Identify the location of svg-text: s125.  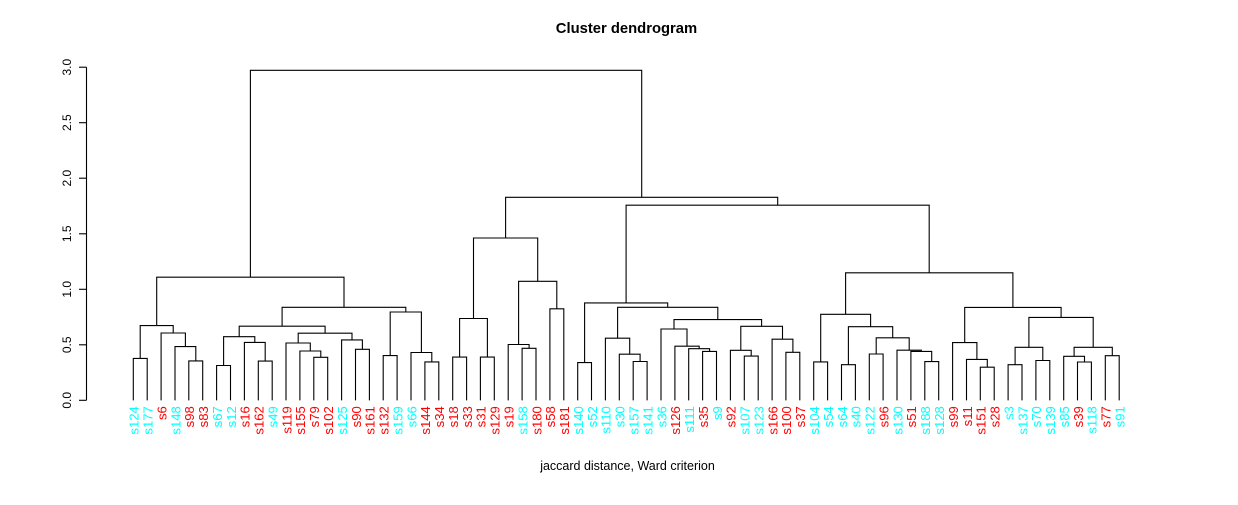
(342, 420).